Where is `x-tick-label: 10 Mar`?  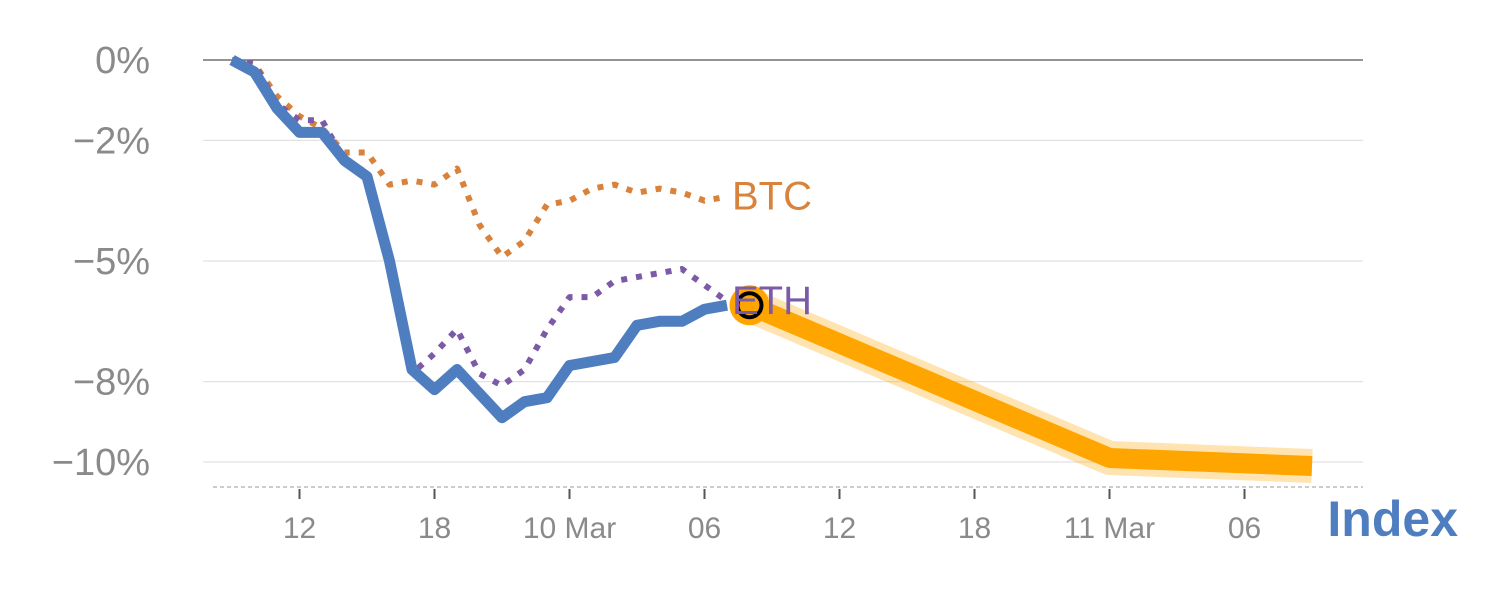 x-tick-label: 10 Mar is located at coordinates (569, 528).